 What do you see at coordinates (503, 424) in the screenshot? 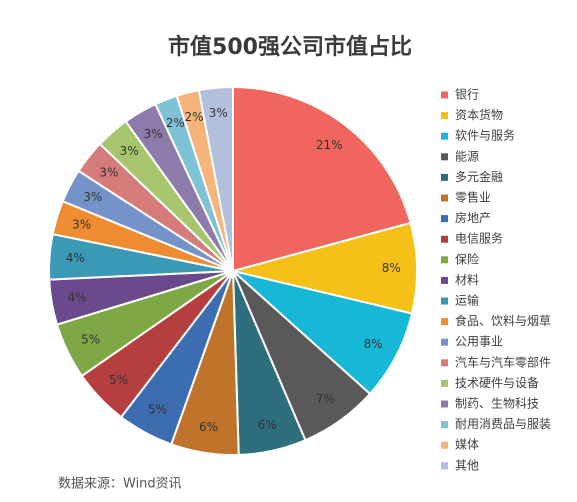
I see `legend-label: 耐用消费品与服装` at bounding box center [503, 424].